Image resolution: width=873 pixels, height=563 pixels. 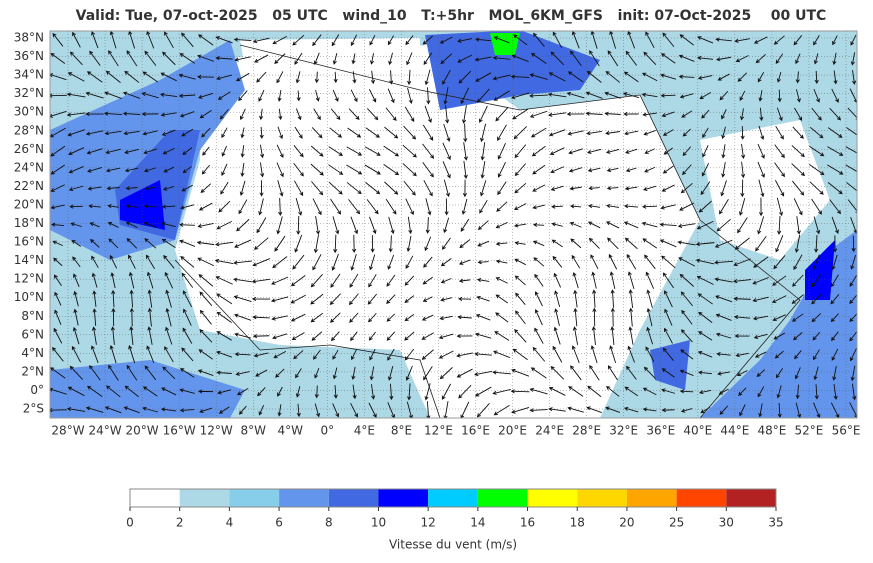 I want to click on lat-label: 14°N, so click(x=29, y=260).